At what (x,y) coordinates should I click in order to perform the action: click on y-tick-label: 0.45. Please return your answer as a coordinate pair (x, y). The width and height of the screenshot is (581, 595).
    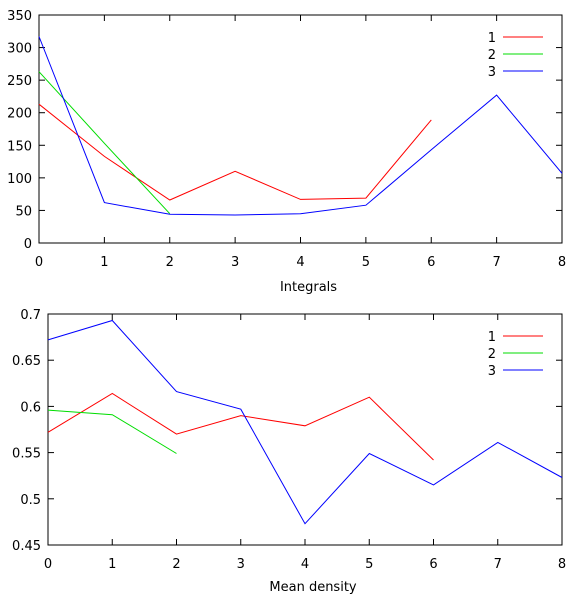
    Looking at the image, I should click on (26, 546).